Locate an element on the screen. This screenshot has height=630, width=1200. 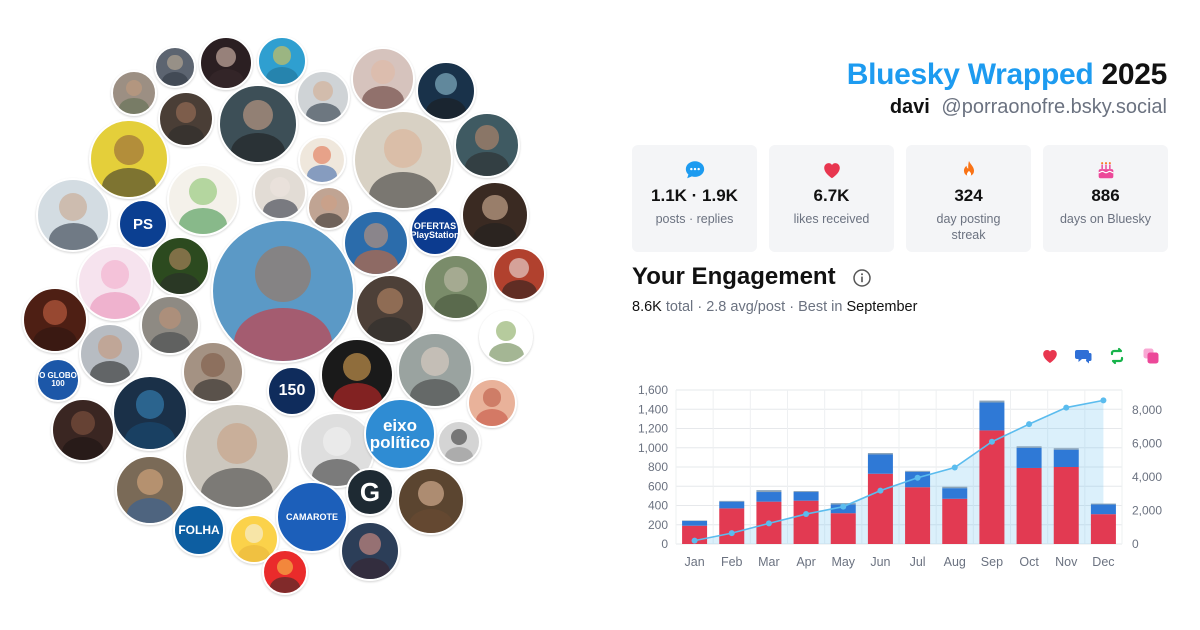
avatar-eixo: eixo político is located at coordinates (400, 434).